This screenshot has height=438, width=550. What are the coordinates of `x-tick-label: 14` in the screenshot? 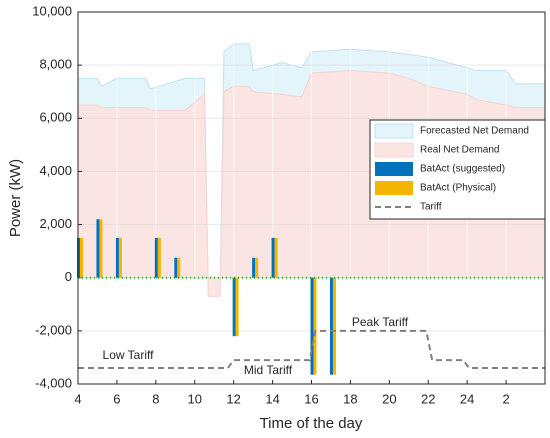 It's located at (272, 398).